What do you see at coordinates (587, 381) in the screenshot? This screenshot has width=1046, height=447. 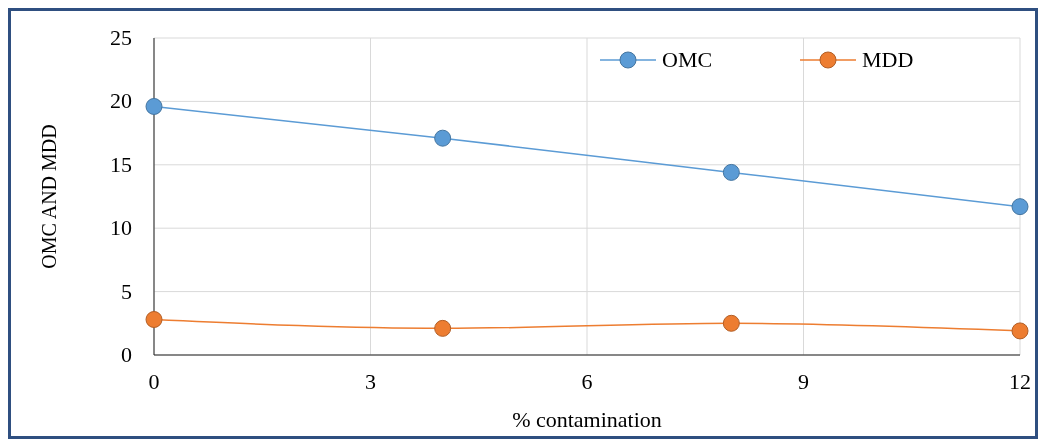 I see `x-tick-label: 6` at bounding box center [587, 381].